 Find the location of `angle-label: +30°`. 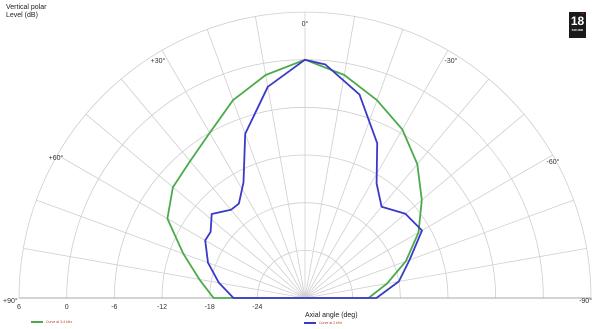

angle-label: +30° is located at coordinates (158, 61).